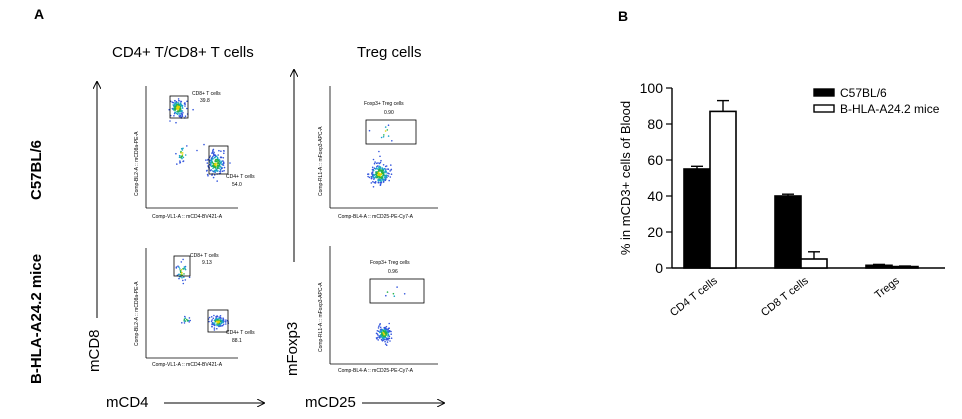  I want to click on x-tick-label: Tregs, so click(888, 288).